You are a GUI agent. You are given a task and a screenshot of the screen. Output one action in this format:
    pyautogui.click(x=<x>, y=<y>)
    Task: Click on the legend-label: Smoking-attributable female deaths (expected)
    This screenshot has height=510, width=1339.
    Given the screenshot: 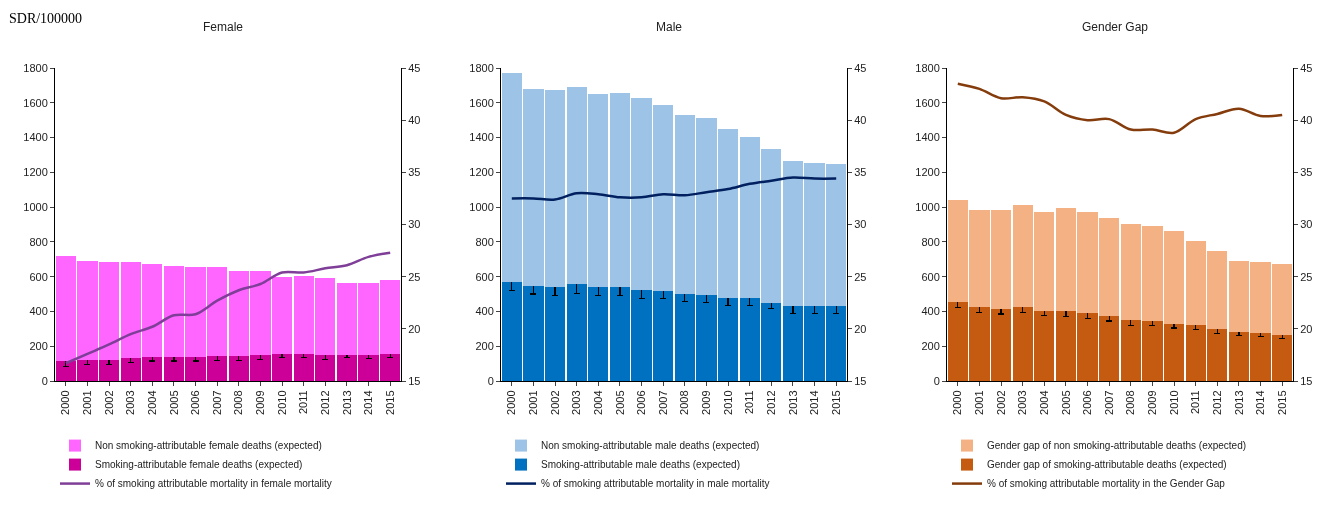 What is the action you would take?
    pyautogui.click(x=199, y=465)
    